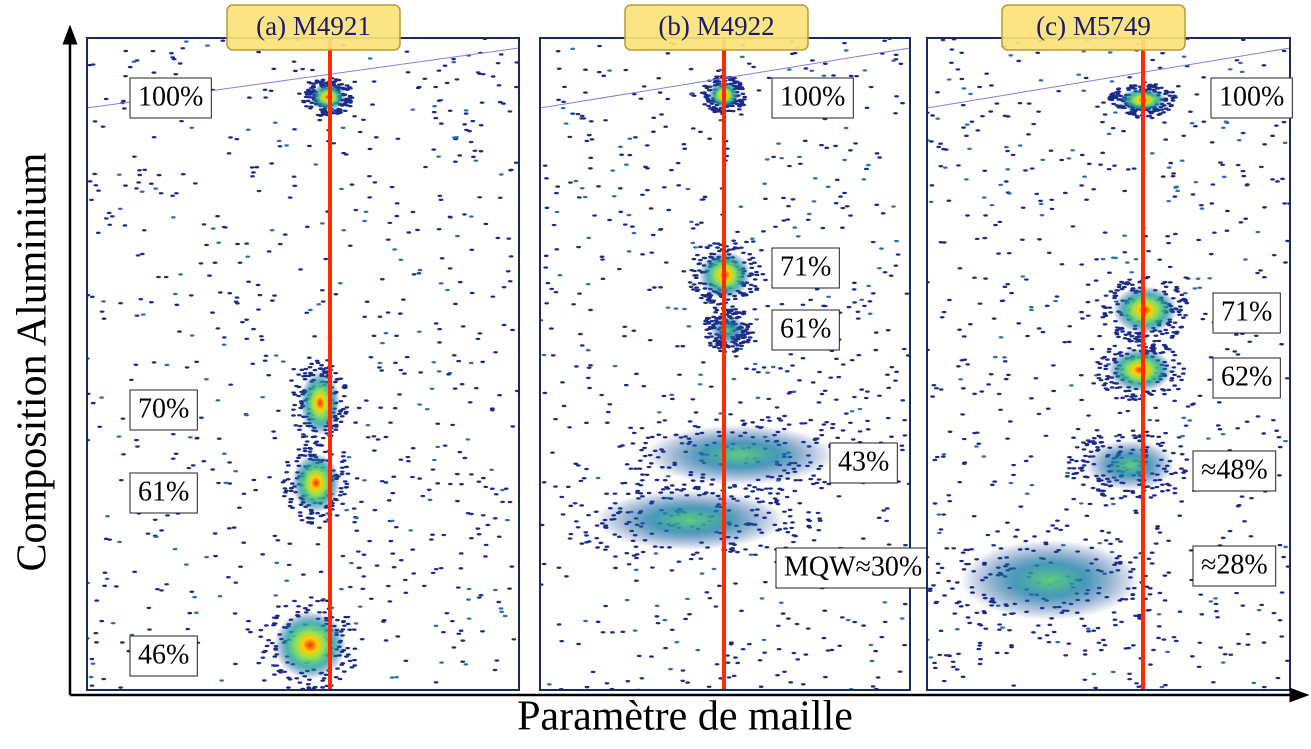 This screenshot has height=749, width=1311. Describe the element at coordinates (1234, 469) in the screenshot. I see `percentage-label: ≈48%` at that location.